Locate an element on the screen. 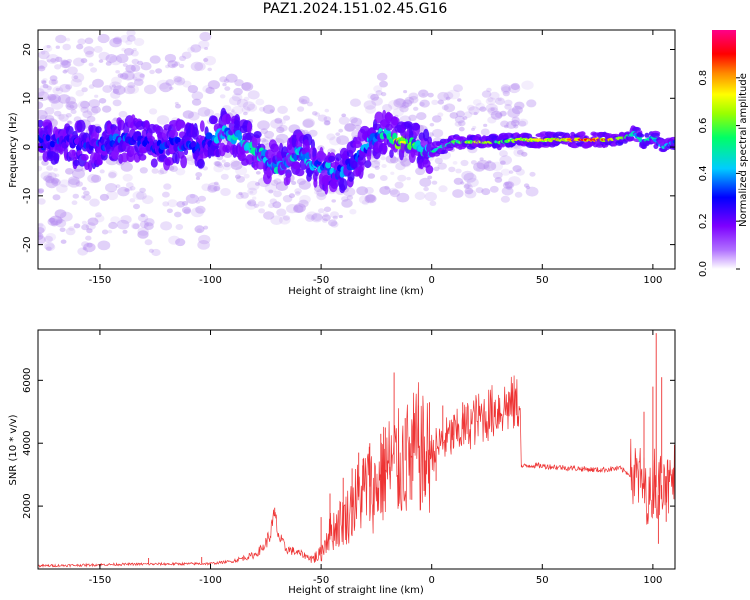 Image resolution: width=750 pixels, height=600 pixels. colorbar-tick-label: 0.6 is located at coordinates (703, 126).